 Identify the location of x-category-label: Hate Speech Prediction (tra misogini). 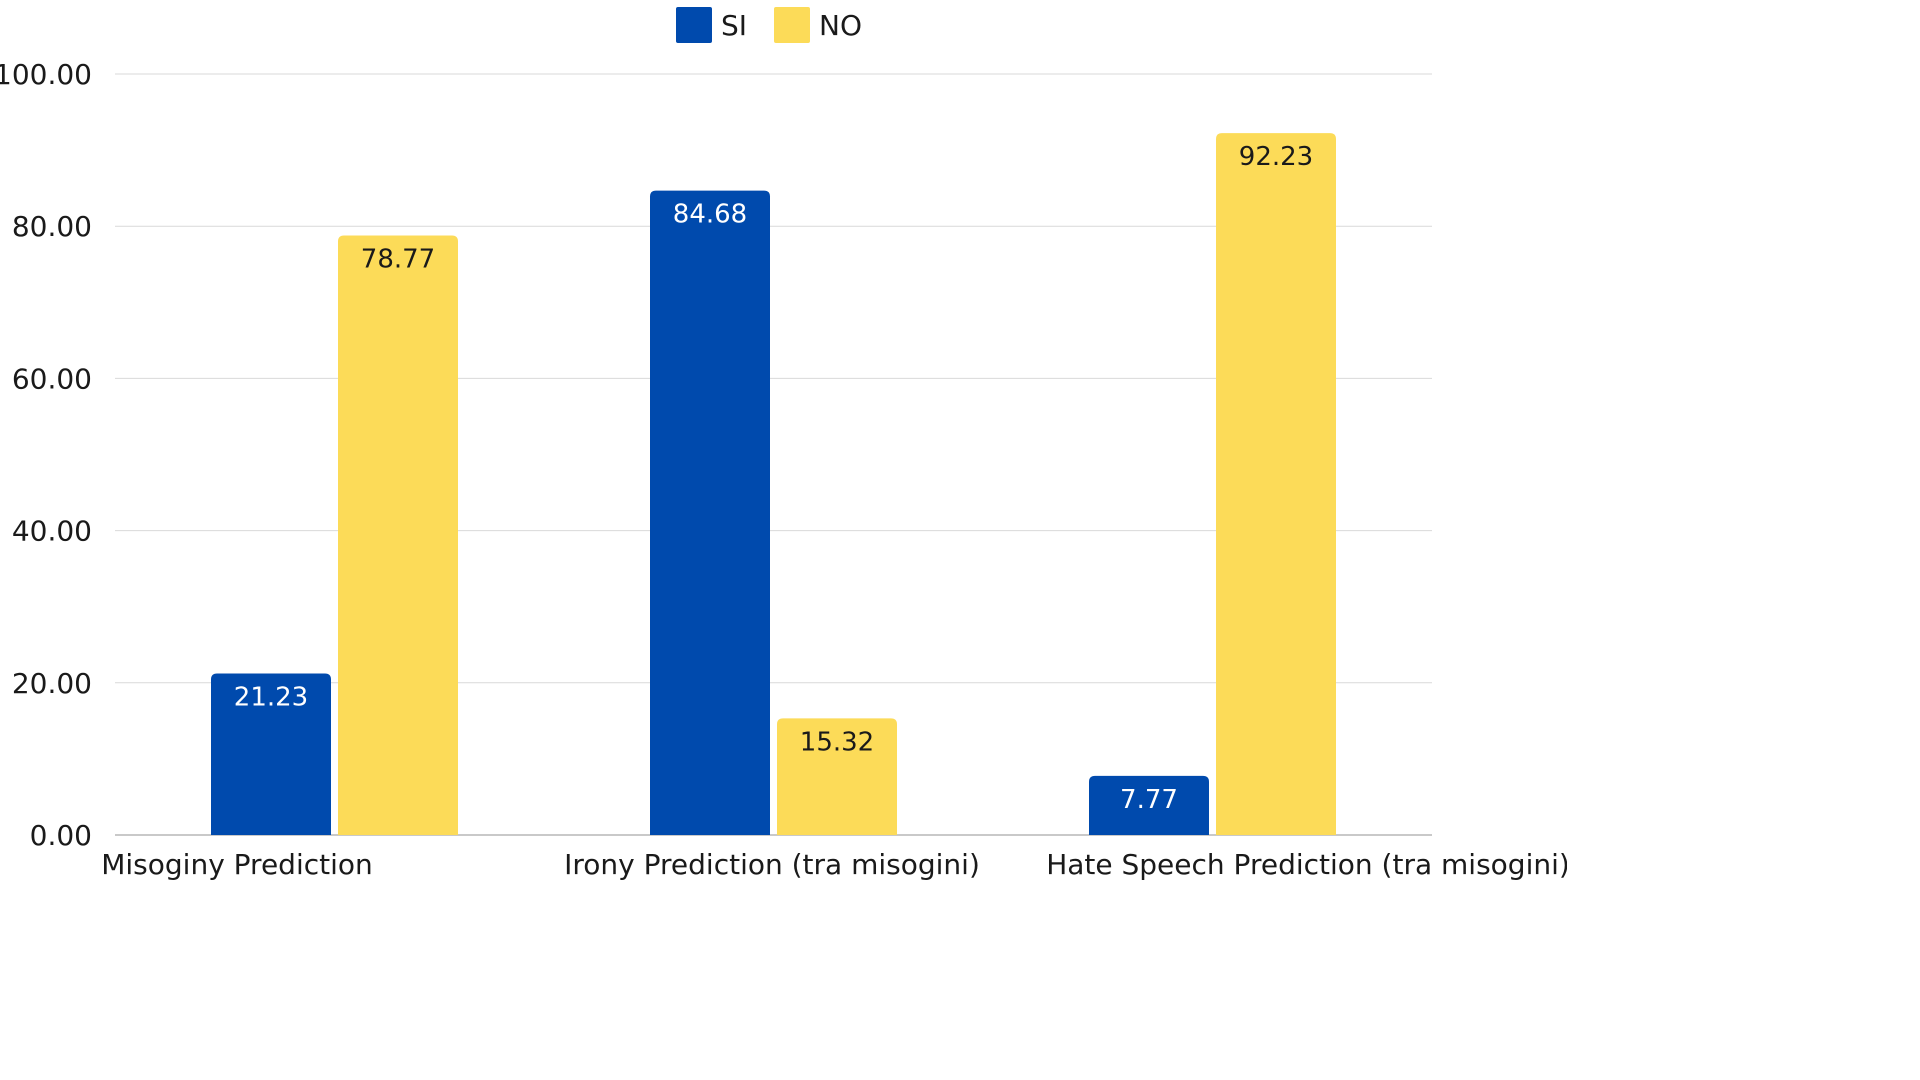
(1306, 864).